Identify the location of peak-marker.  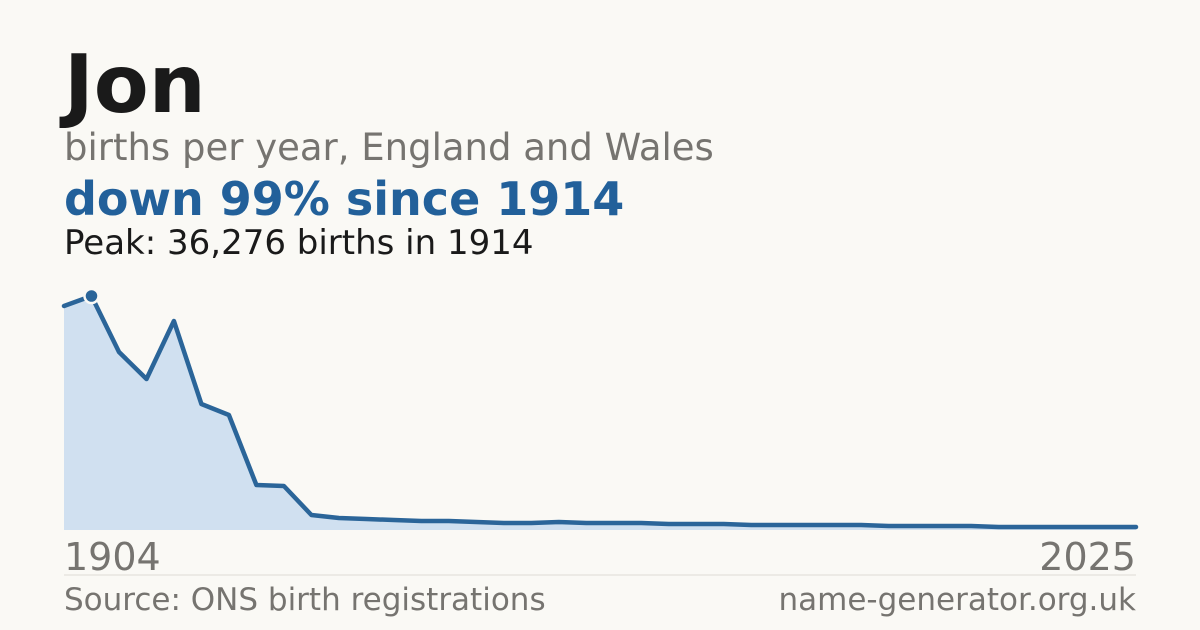
(91, 296).